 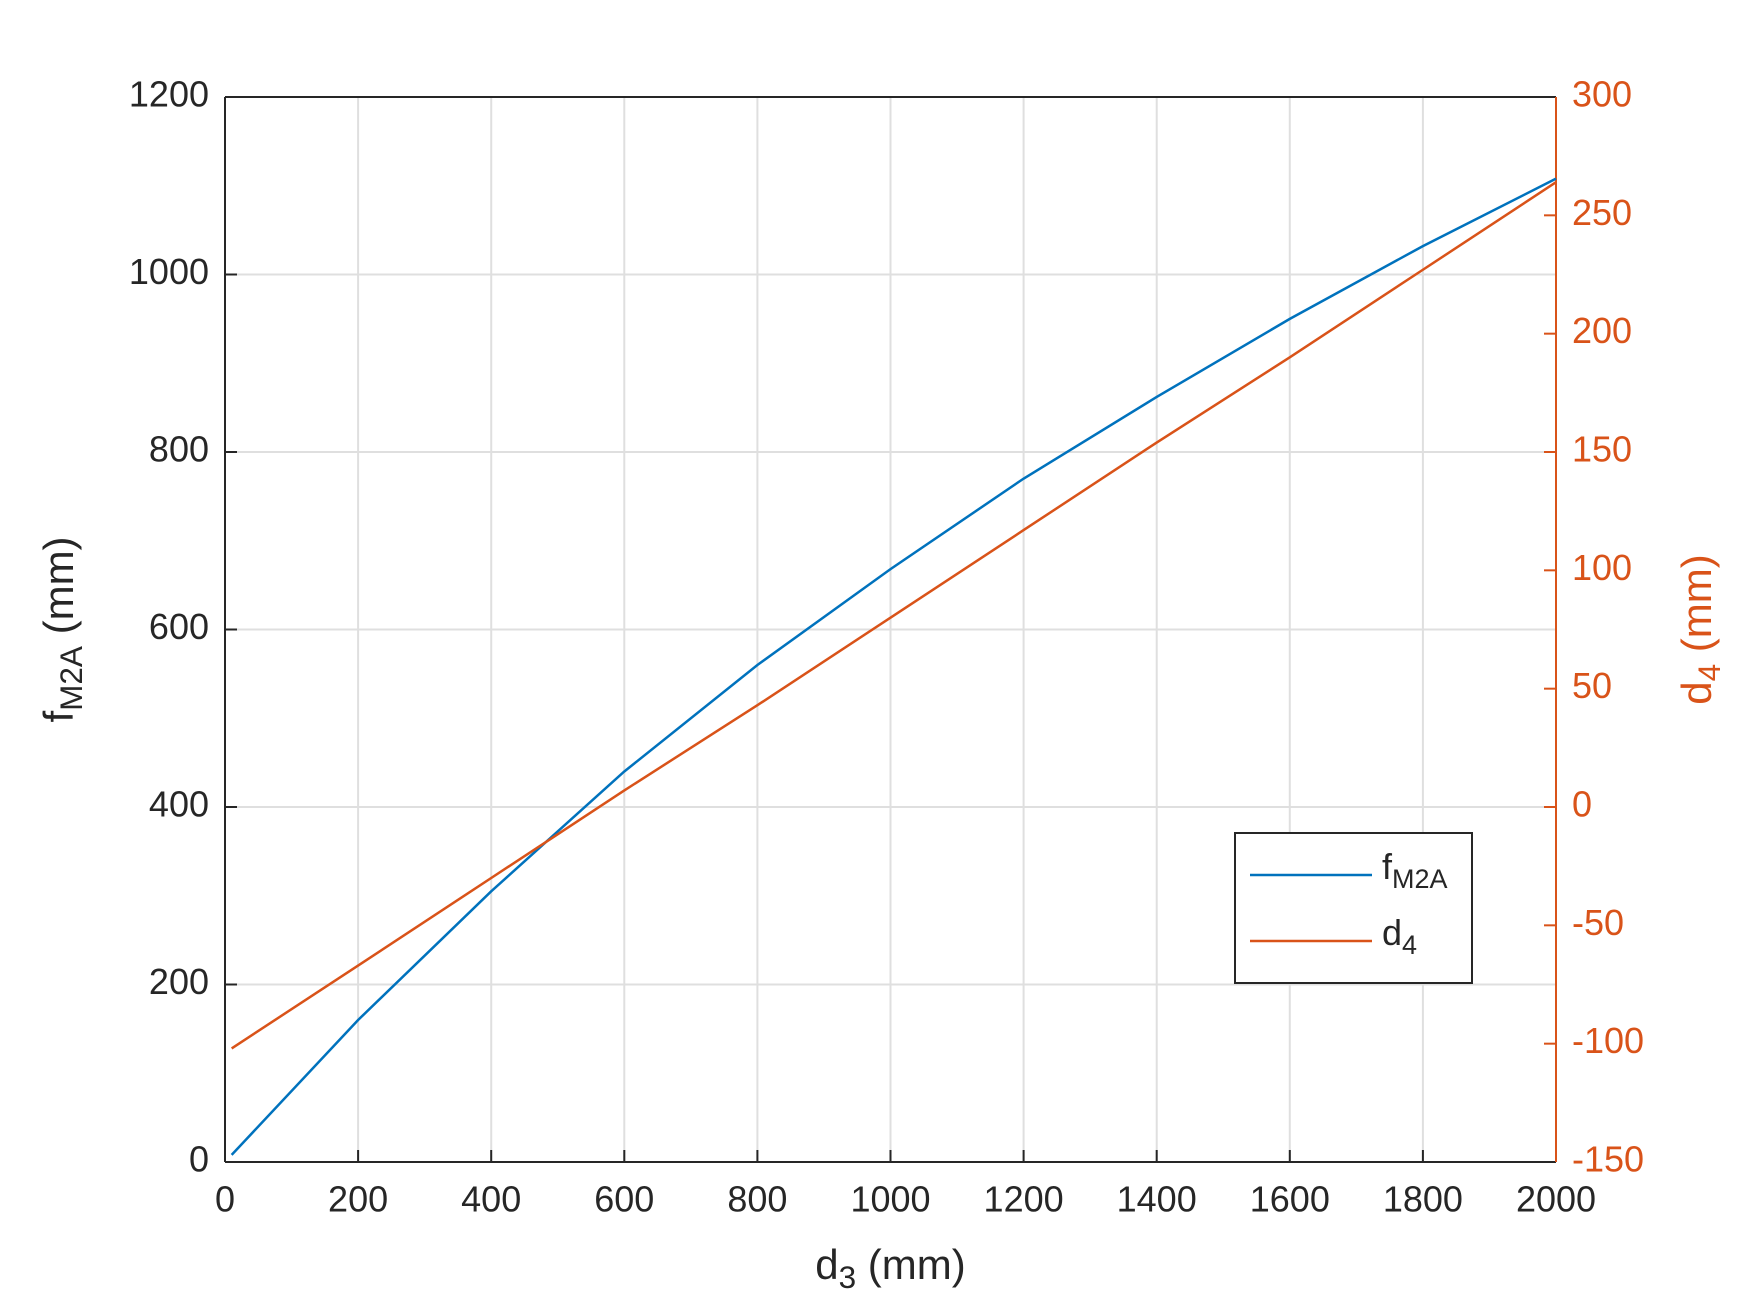 I want to click on y2-axis-label: d4 (mm), so click(x=1700, y=629).